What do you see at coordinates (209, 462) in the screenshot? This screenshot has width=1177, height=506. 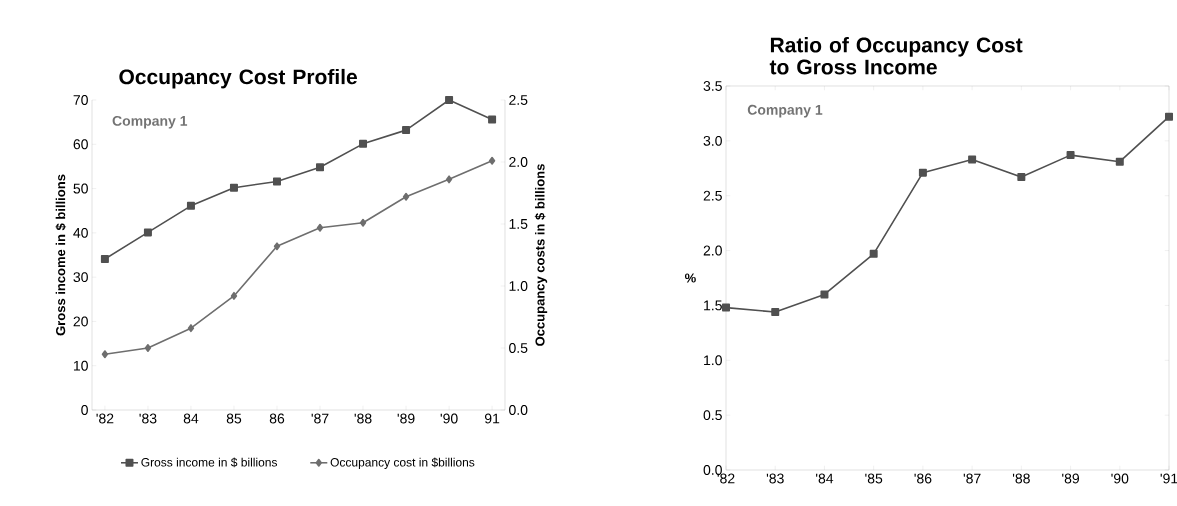 I see `legend-label: Gross income in $ billions` at bounding box center [209, 462].